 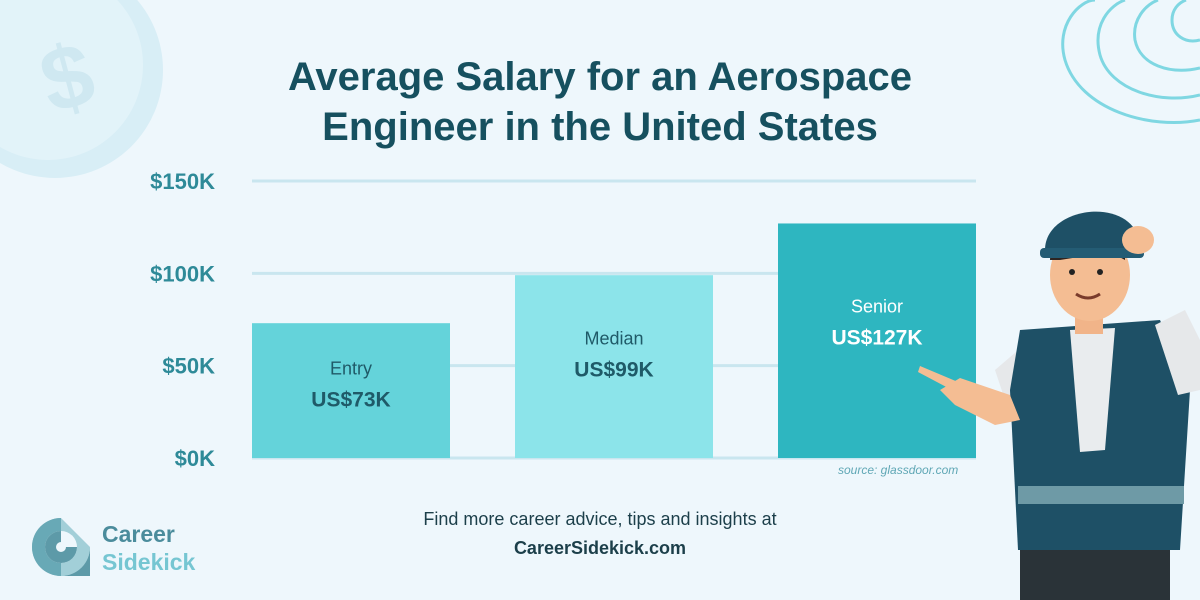 What do you see at coordinates (599, 77) in the screenshot?
I see `chart-title-line-1: Average Salary for an Aerospace` at bounding box center [599, 77].